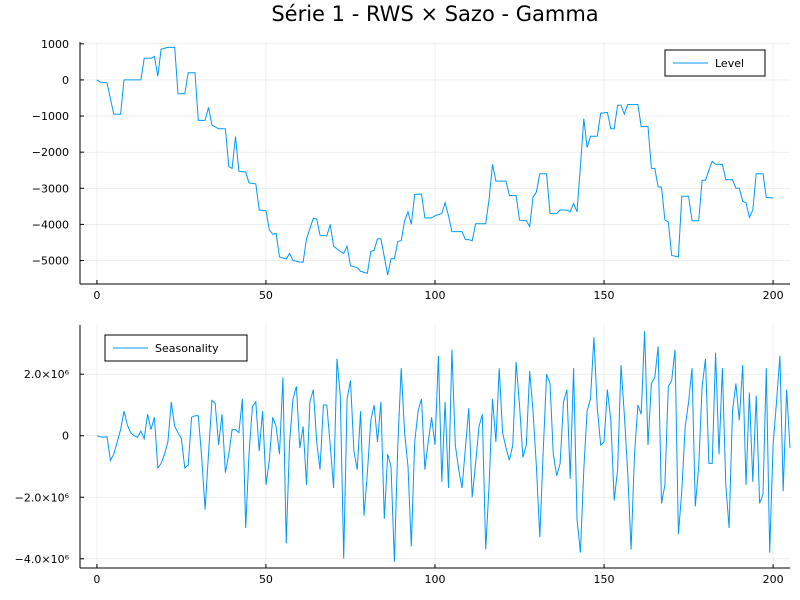  I want to click on legend: Level, so click(715, 63).